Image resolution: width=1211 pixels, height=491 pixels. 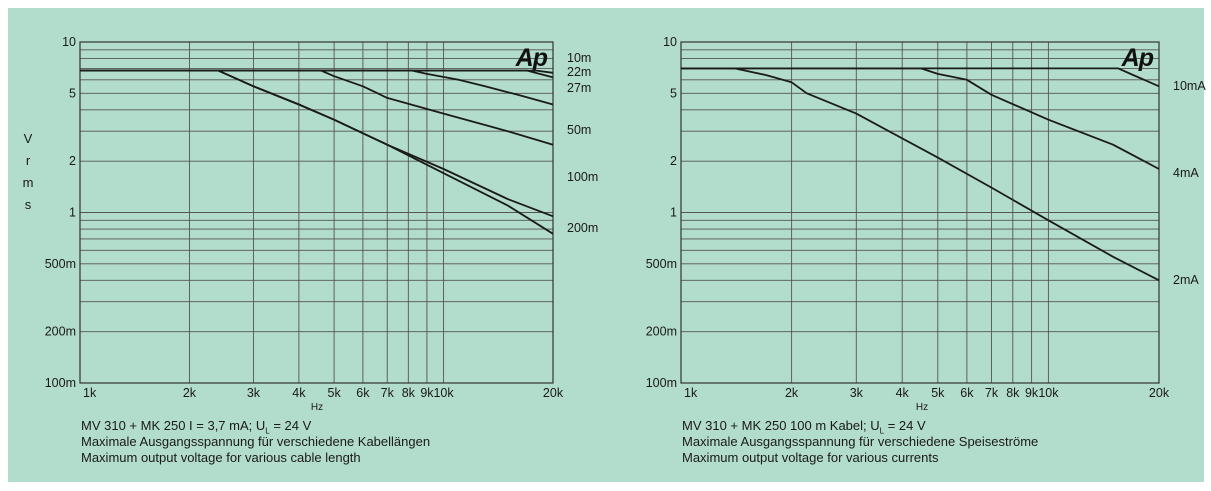 What do you see at coordinates (267, 431) in the screenshot?
I see `caption-left-subscript: L` at bounding box center [267, 431].